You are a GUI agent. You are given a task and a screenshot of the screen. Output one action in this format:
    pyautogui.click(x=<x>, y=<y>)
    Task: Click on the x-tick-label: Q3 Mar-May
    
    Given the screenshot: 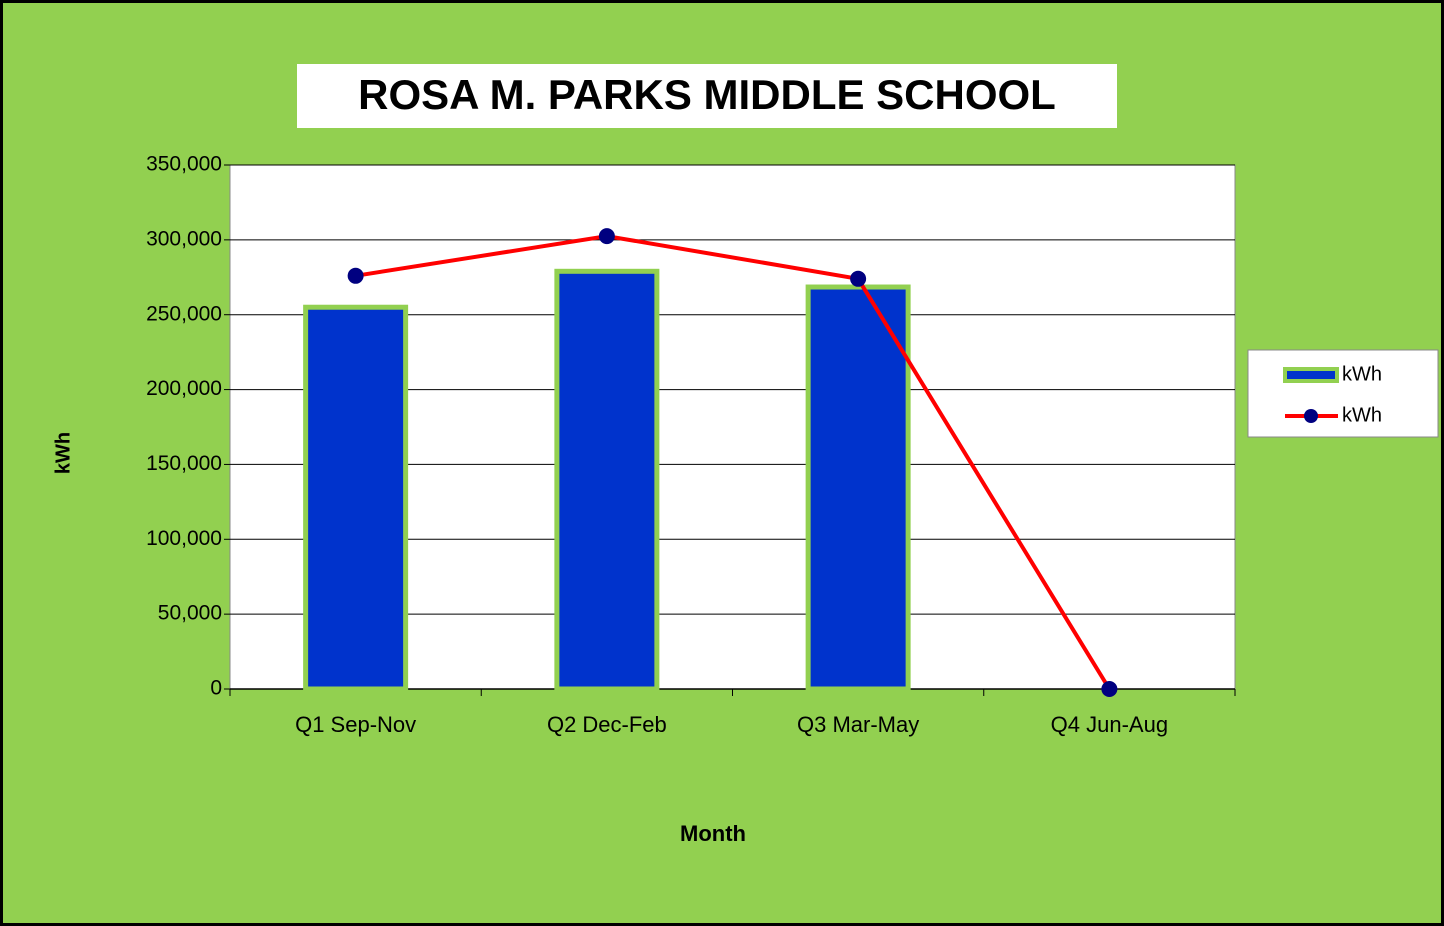 What is the action you would take?
    pyautogui.click(x=858, y=724)
    